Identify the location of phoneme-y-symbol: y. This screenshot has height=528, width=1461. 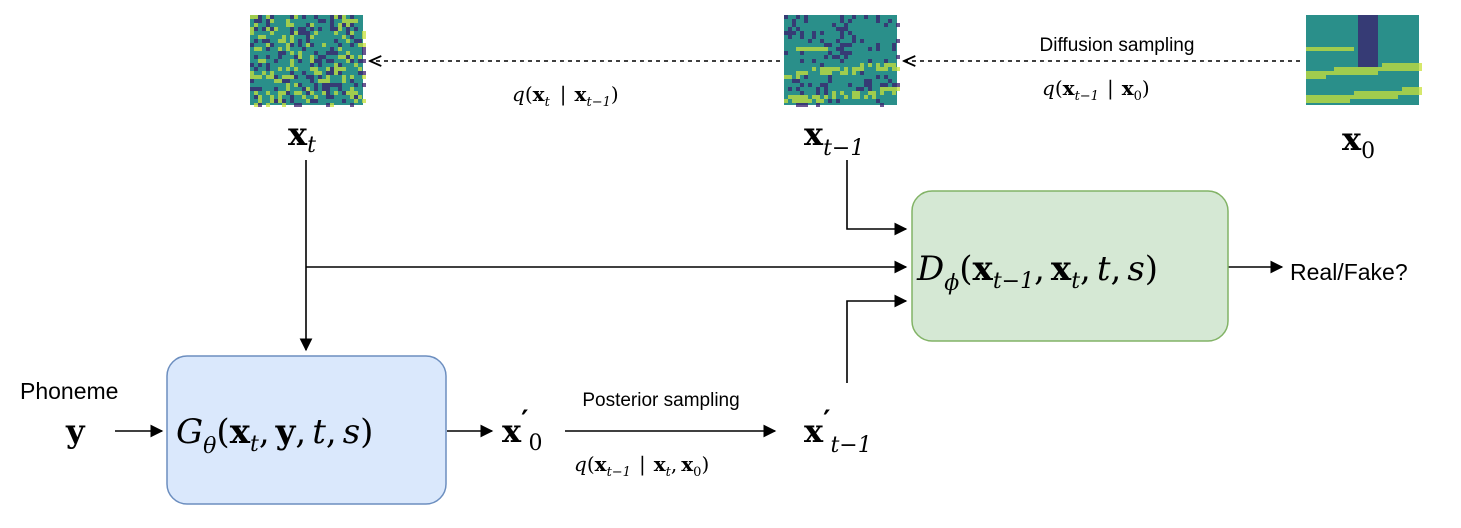
(75, 431).